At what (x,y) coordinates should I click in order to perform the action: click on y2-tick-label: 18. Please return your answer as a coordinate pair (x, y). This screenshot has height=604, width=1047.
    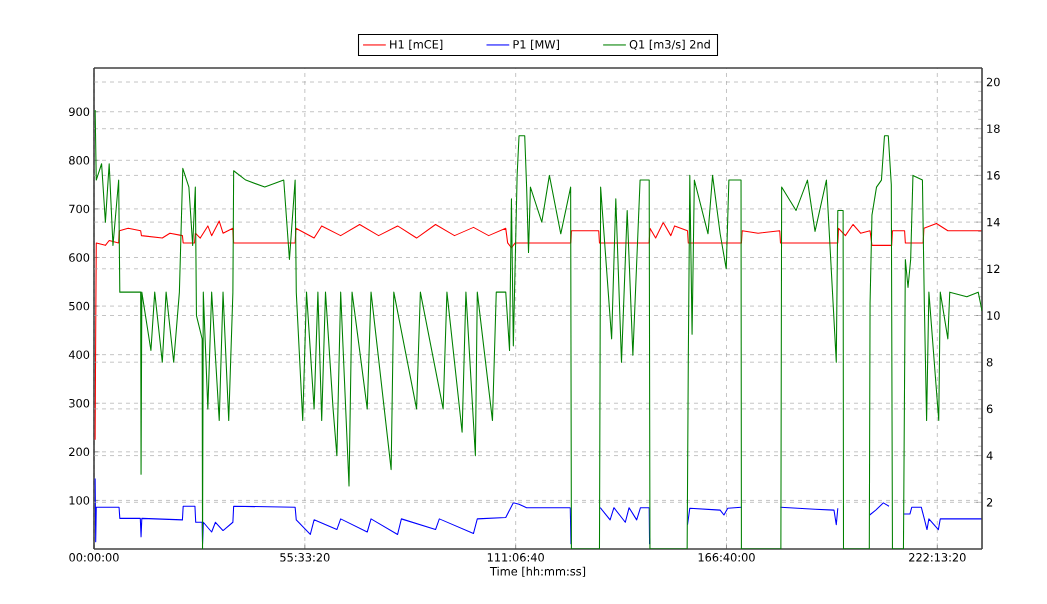
    Looking at the image, I should click on (993, 128).